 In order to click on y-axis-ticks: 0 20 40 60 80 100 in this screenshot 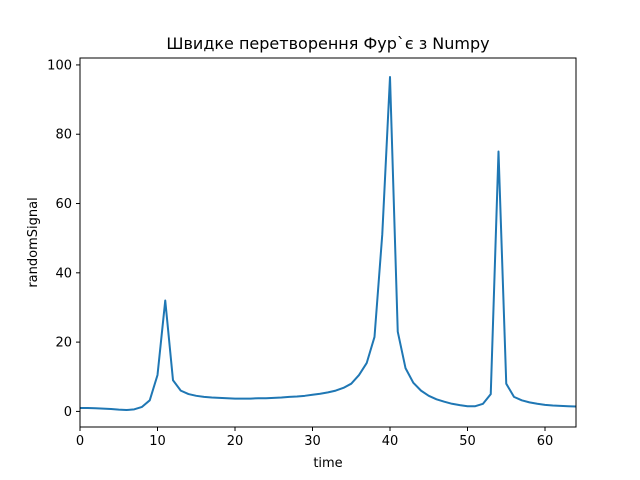, I will do `click(63, 239)`.